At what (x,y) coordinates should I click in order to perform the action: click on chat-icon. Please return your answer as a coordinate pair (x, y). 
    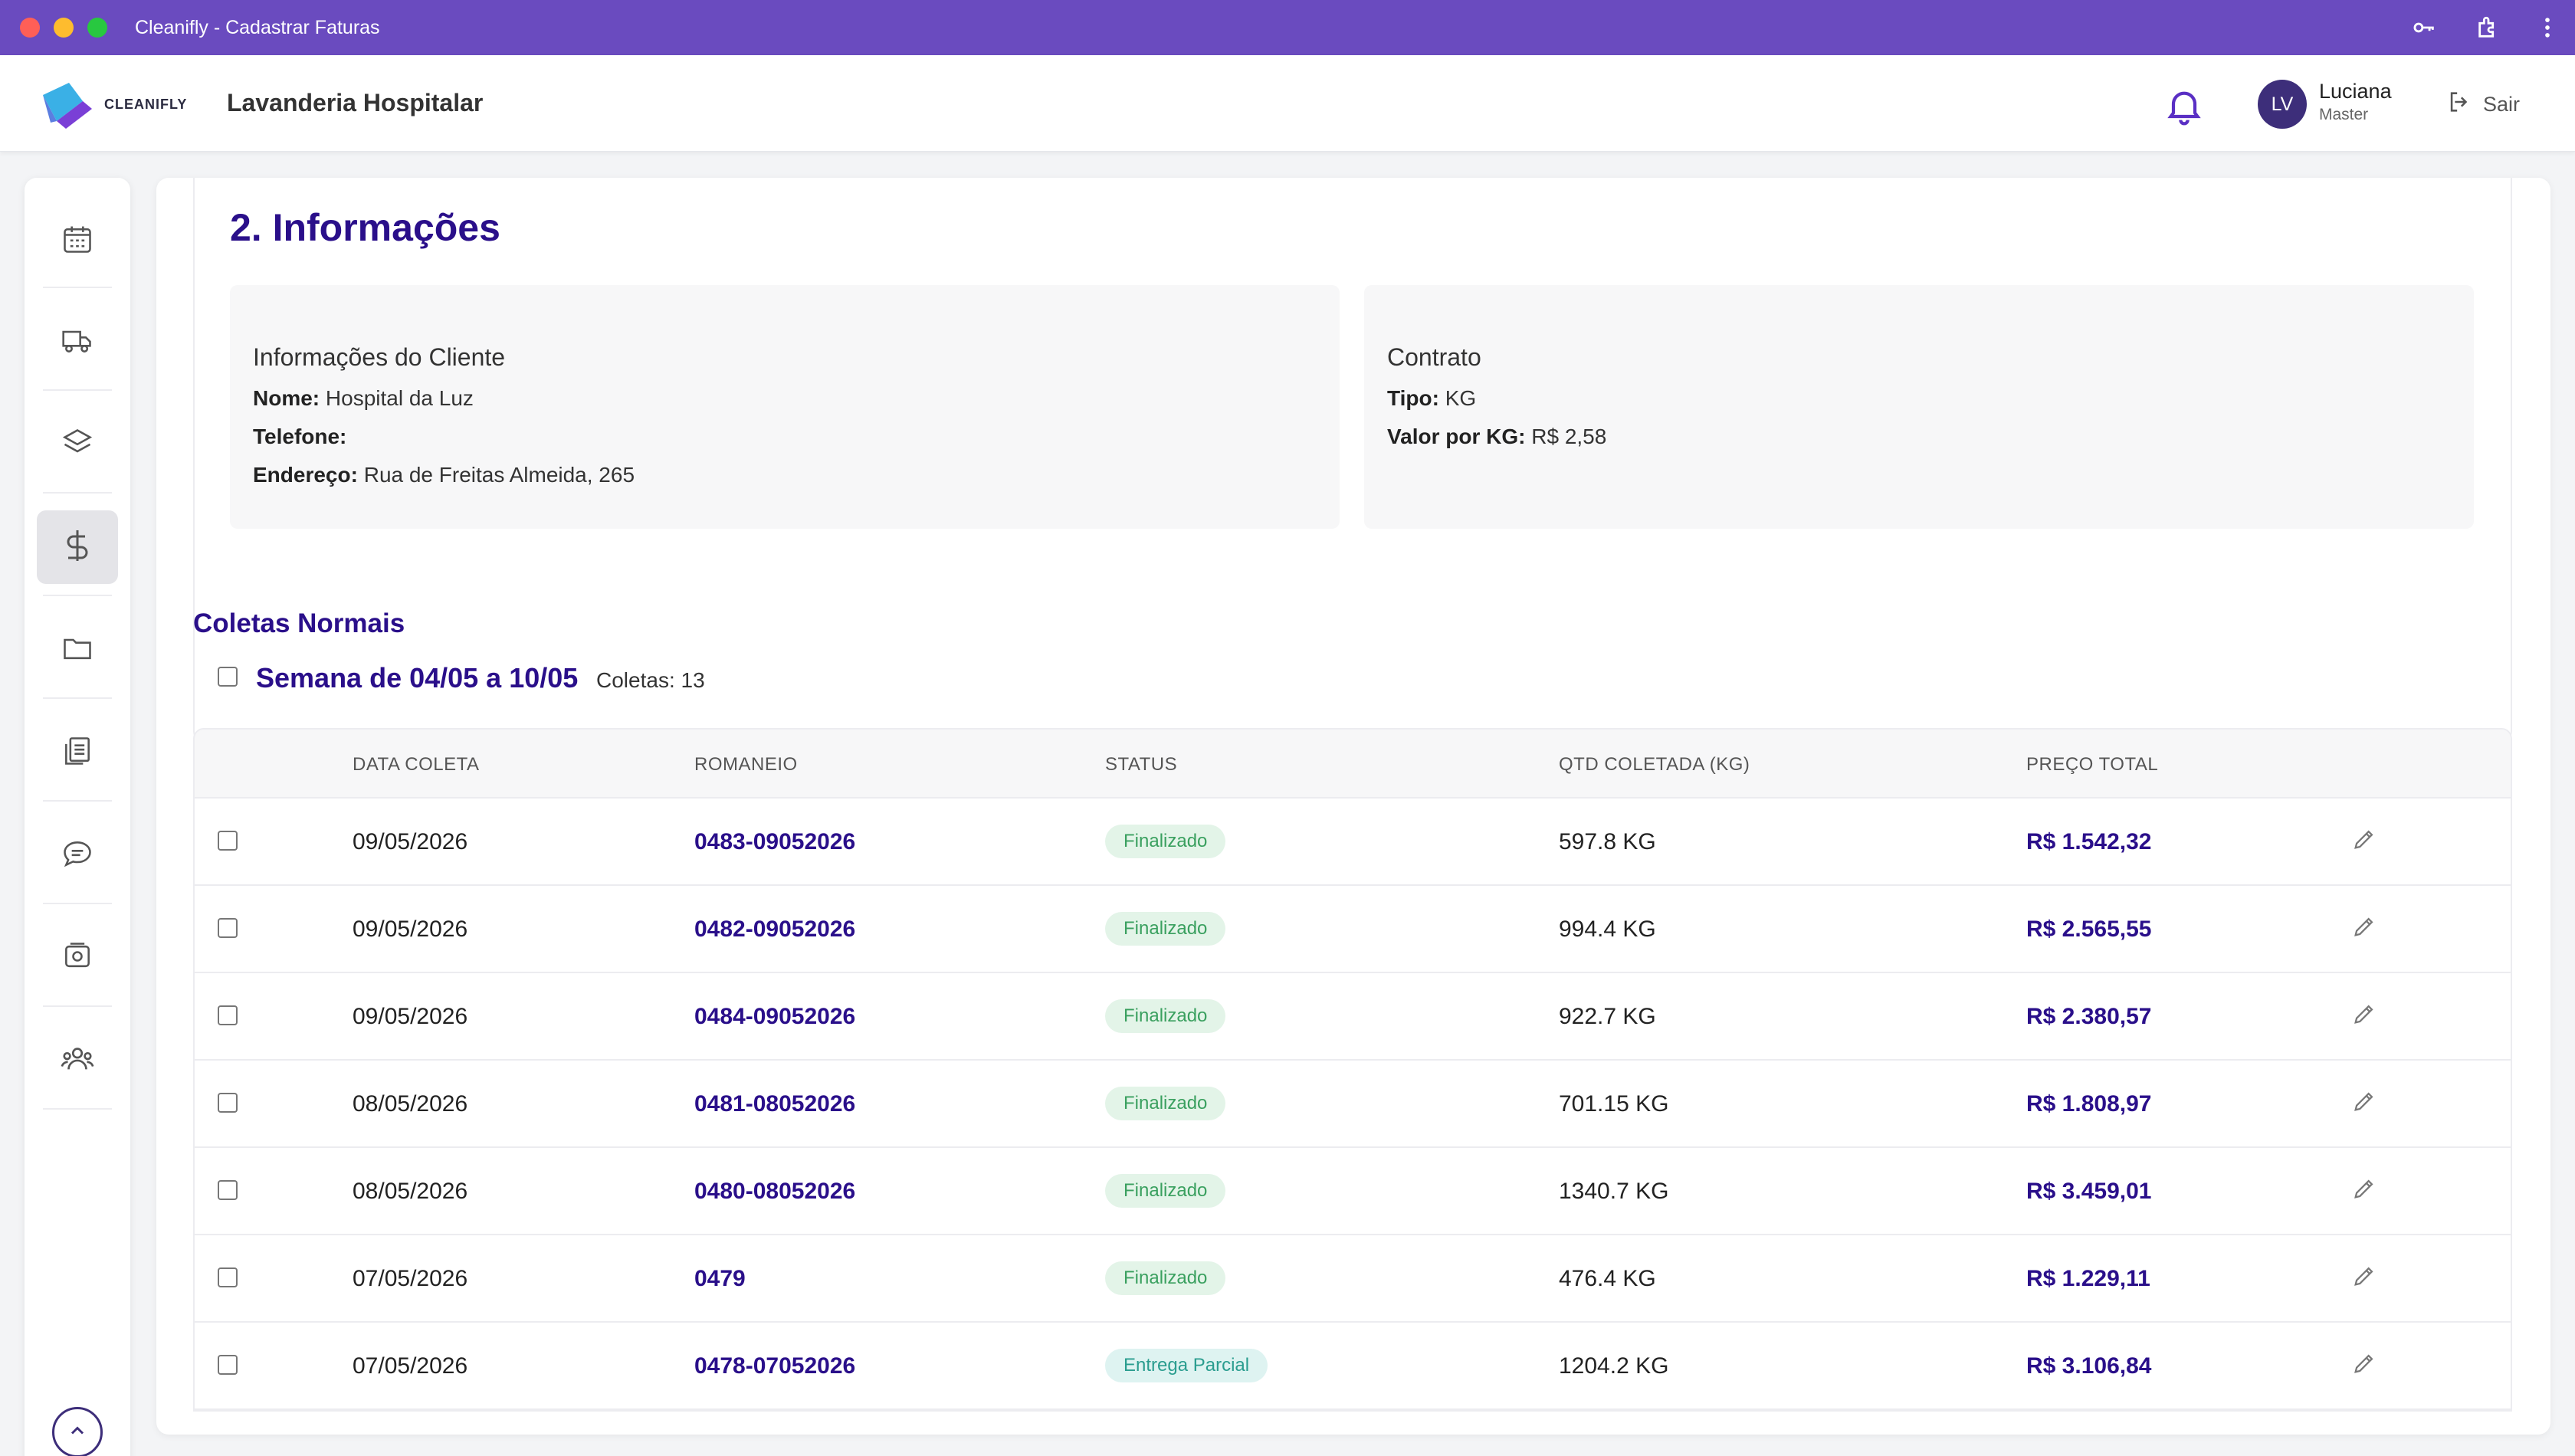
    Looking at the image, I should click on (78, 855).